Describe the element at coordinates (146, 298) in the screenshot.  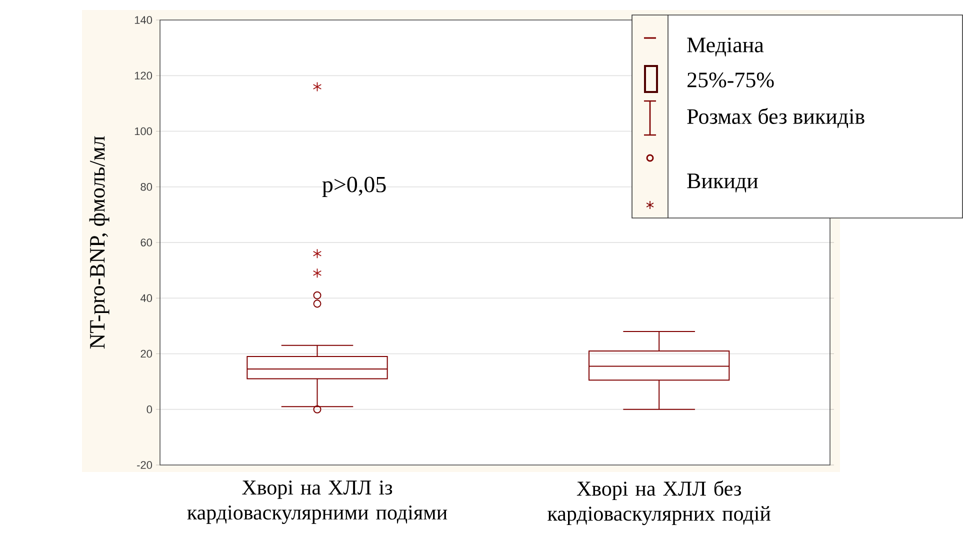
I see `y-tick-label: 40` at that location.